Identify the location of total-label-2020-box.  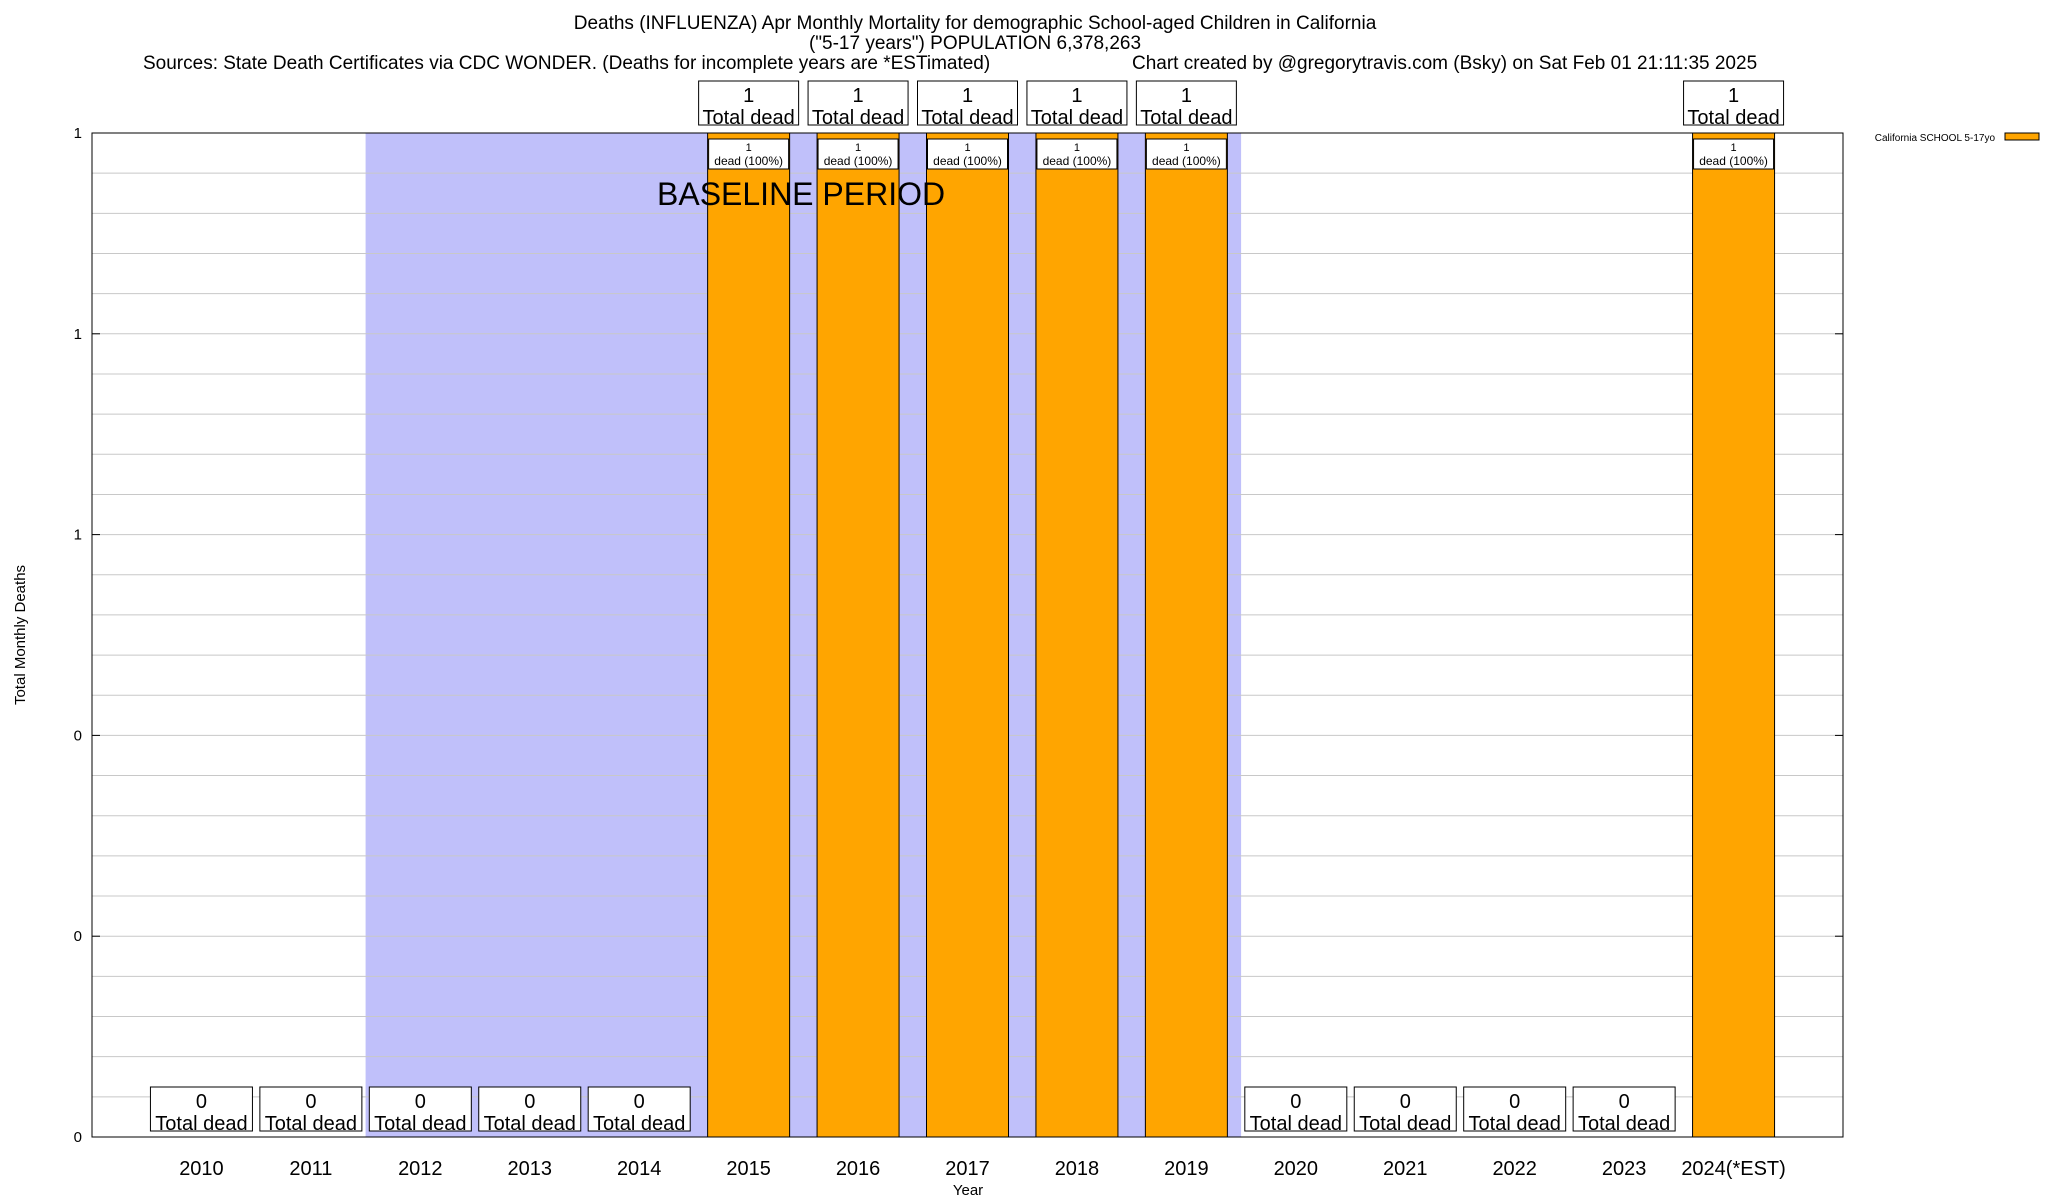
(1296, 1109).